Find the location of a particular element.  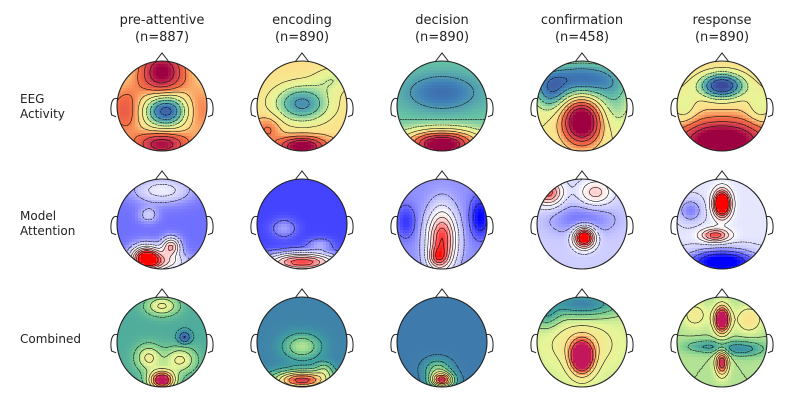

row-label-combined: Combined is located at coordinates (50, 339).